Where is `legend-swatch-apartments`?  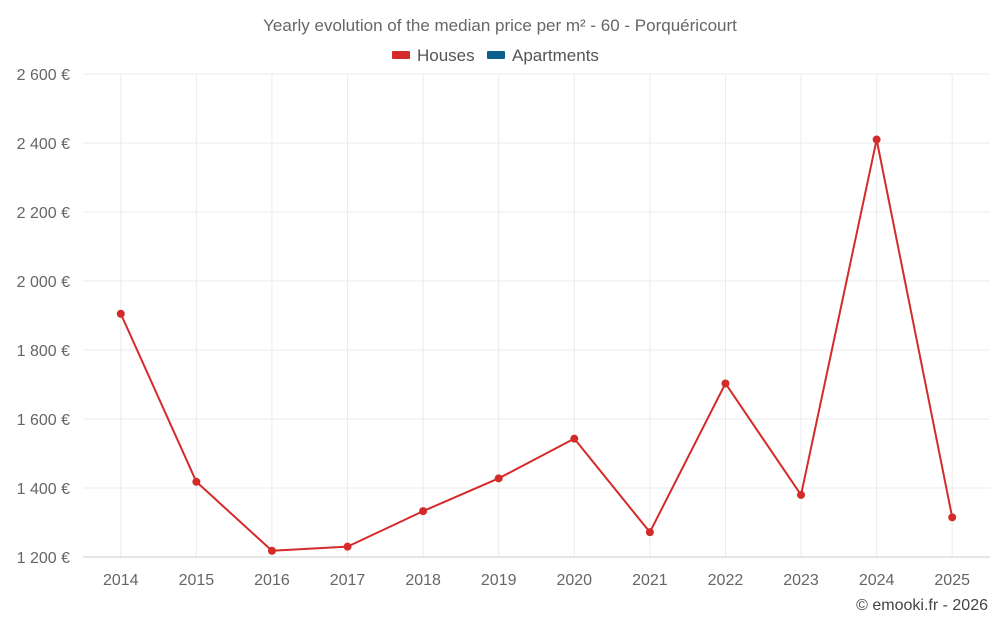 legend-swatch-apartments is located at coordinates (496, 55).